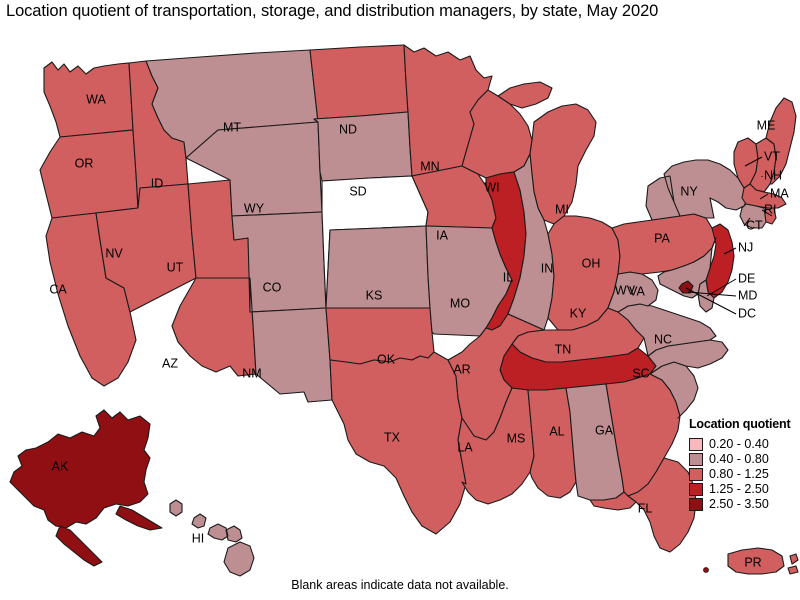  What do you see at coordinates (89, 174) in the screenshot?
I see `state-OR` at bounding box center [89, 174].